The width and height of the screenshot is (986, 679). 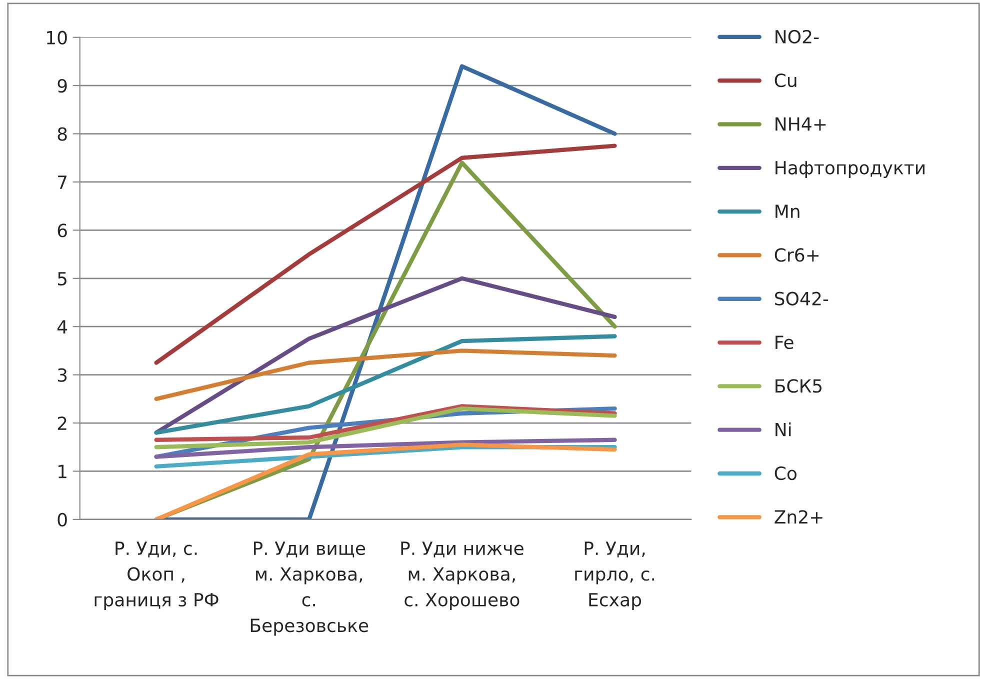 I want to click on y-tick-label: 5, so click(x=62, y=279).